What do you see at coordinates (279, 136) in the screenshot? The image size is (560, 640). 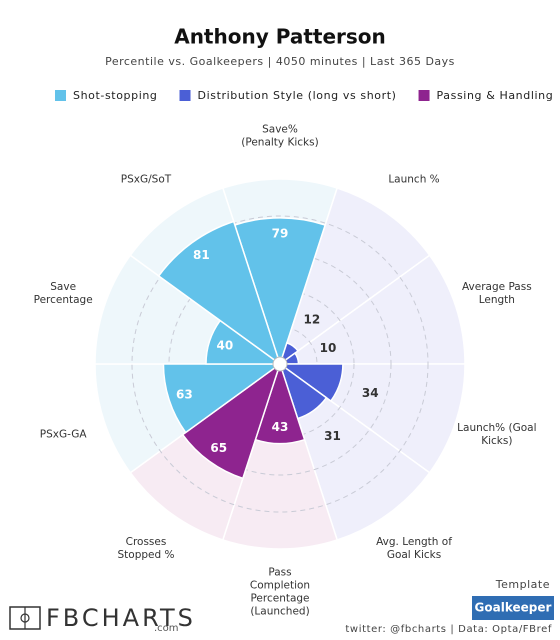 I see `category-label: Save% (Penalty Kicks)` at bounding box center [279, 136].